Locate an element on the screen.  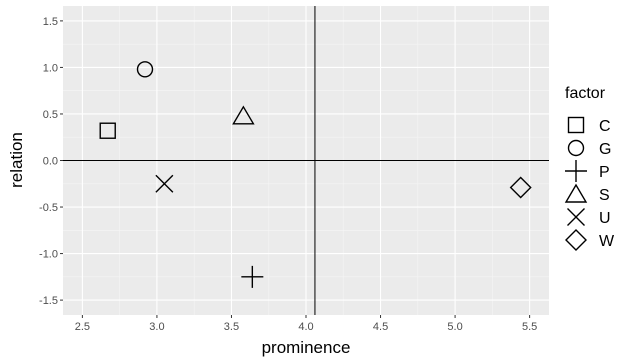
legend-diamond-icon is located at coordinates (576, 240).